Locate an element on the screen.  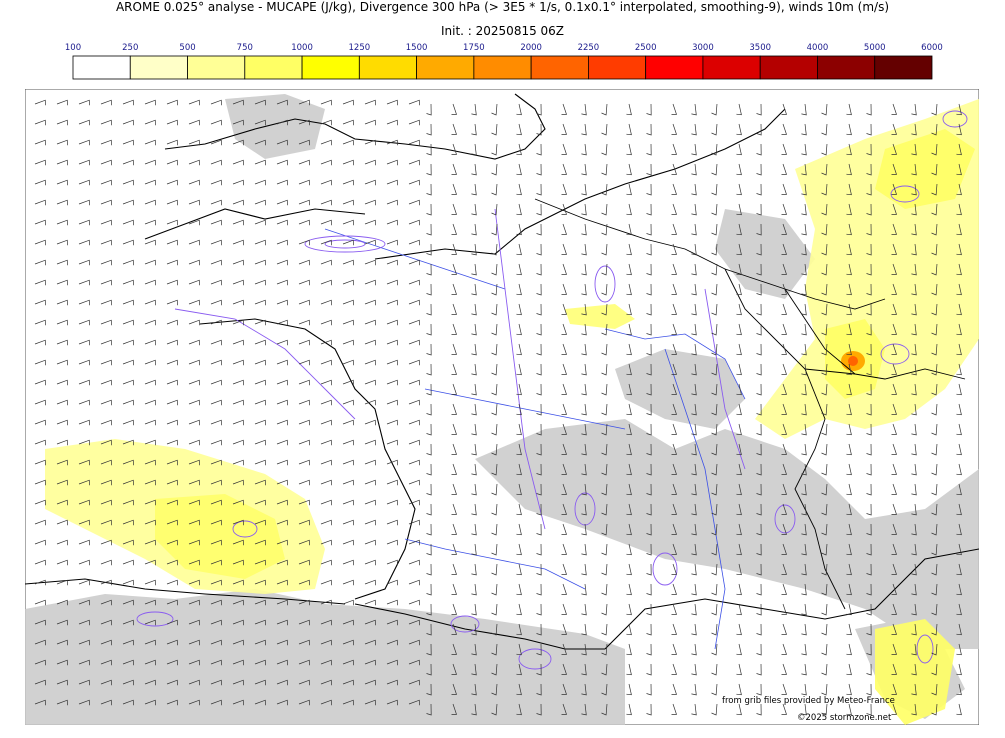
colorbar-tick-label: 2500 is located at coordinates (646, 48).